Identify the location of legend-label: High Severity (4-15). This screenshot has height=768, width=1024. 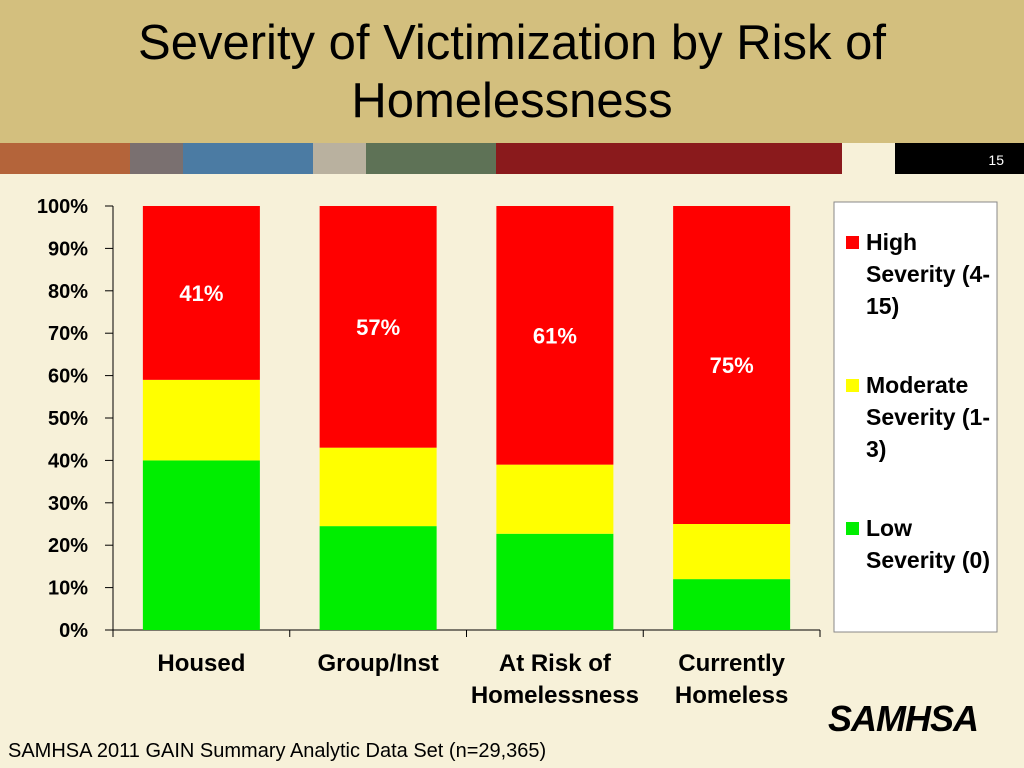
(928, 274).